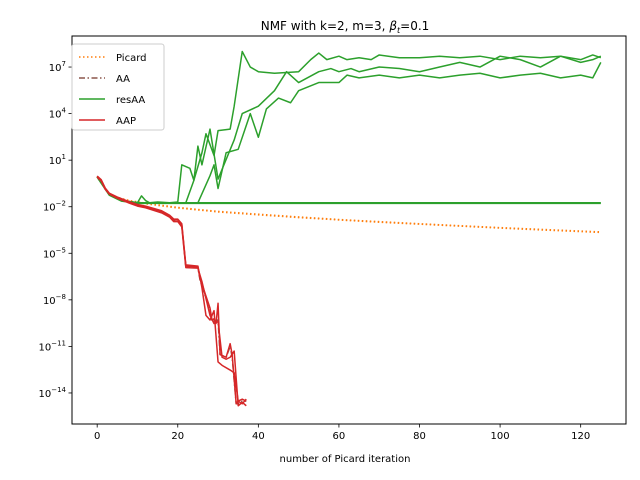  I want to click on x-tick-label: 0, so click(97, 436).